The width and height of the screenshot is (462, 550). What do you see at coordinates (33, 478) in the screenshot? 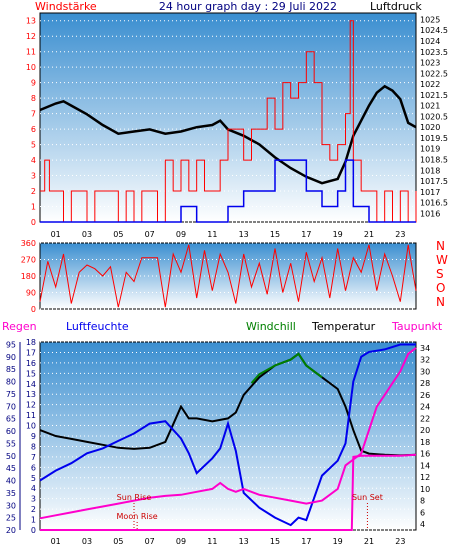
I see `panel3-regen-tick-label: 5` at bounding box center [33, 478].